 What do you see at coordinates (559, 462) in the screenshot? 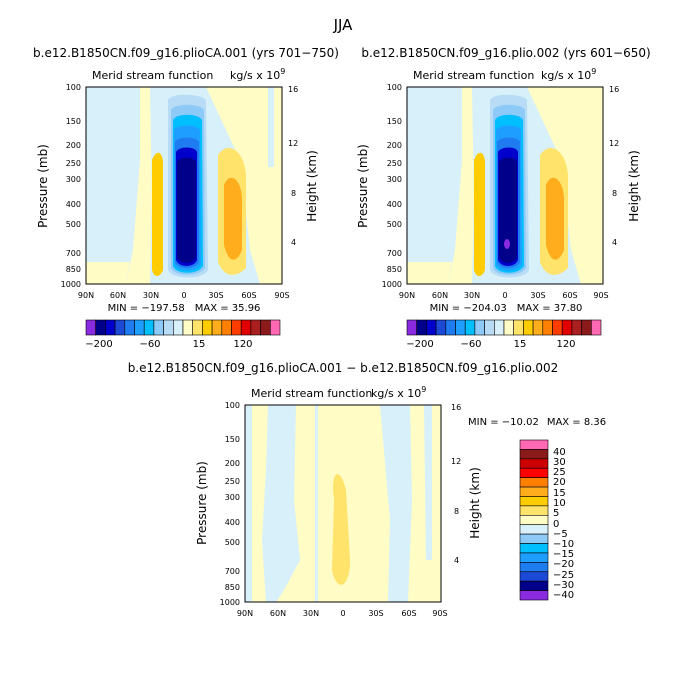
I see `colorbar-label: 30` at bounding box center [559, 462].